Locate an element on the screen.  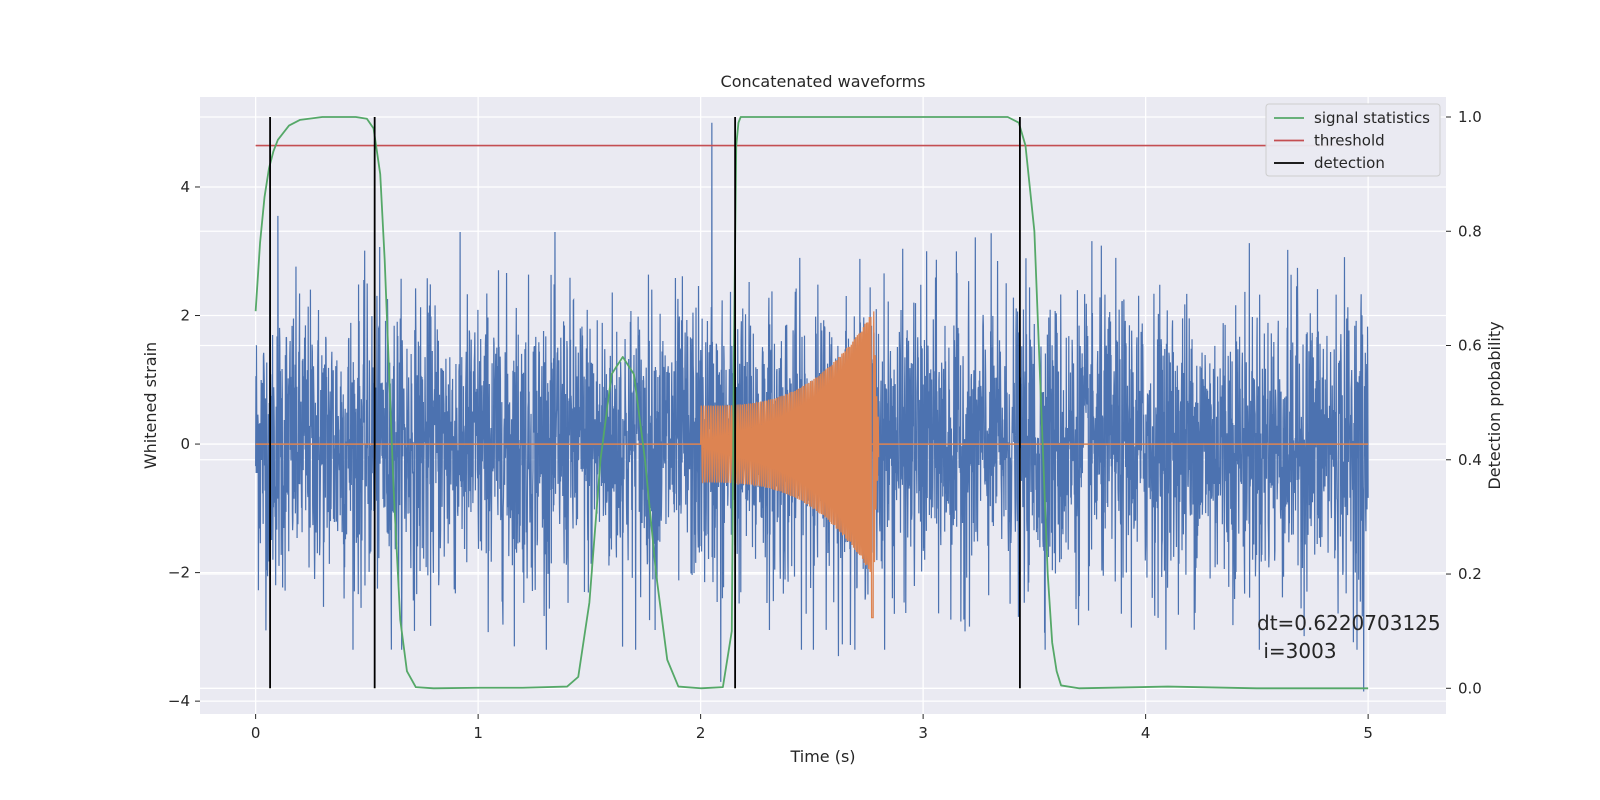
y-tick-label: 0 is located at coordinates (185, 444).